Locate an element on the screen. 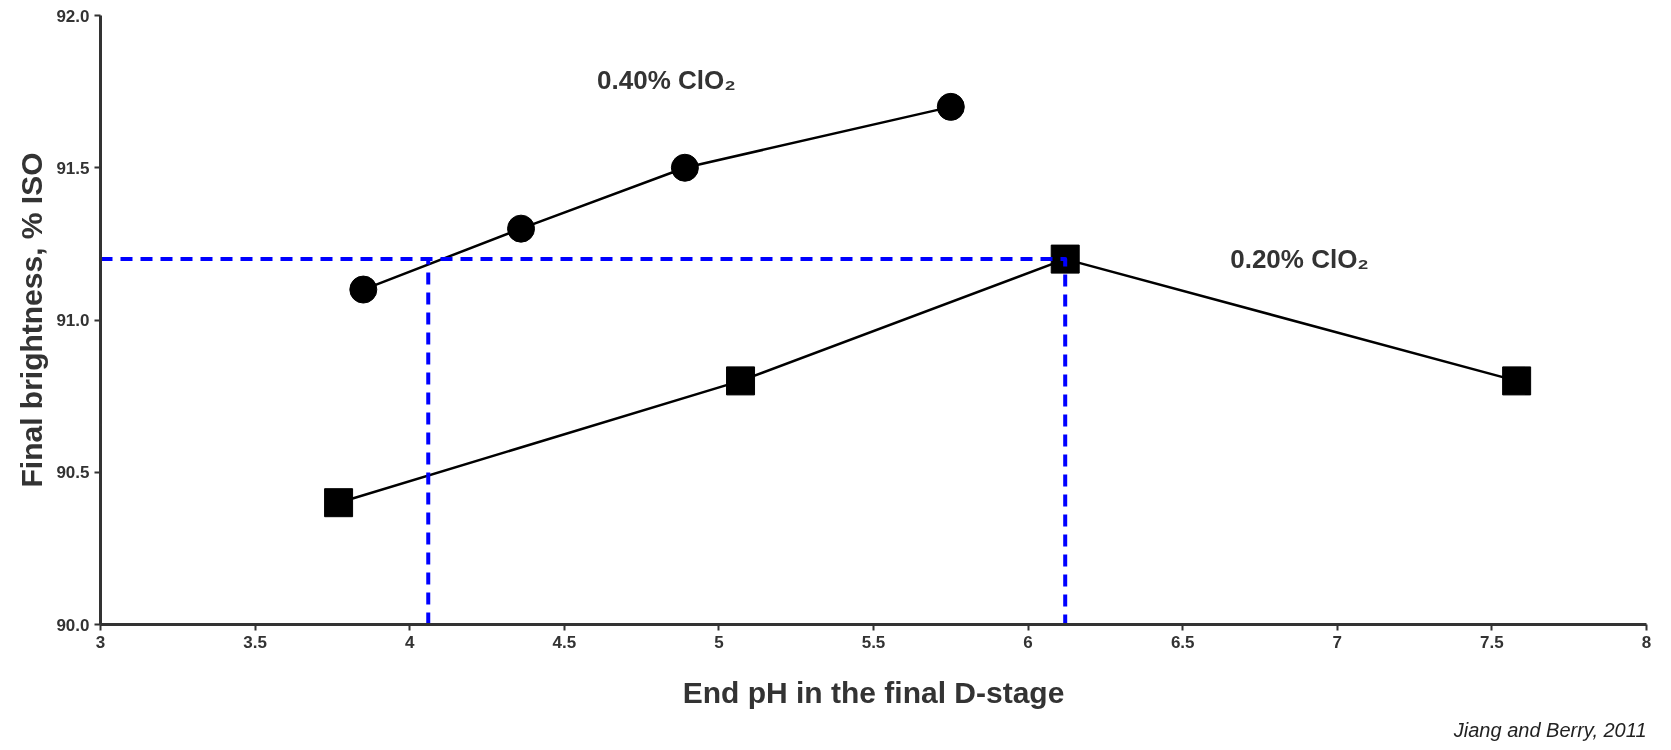 The width and height of the screenshot is (1671, 750). x-tick-label: 8 is located at coordinates (1646, 642).